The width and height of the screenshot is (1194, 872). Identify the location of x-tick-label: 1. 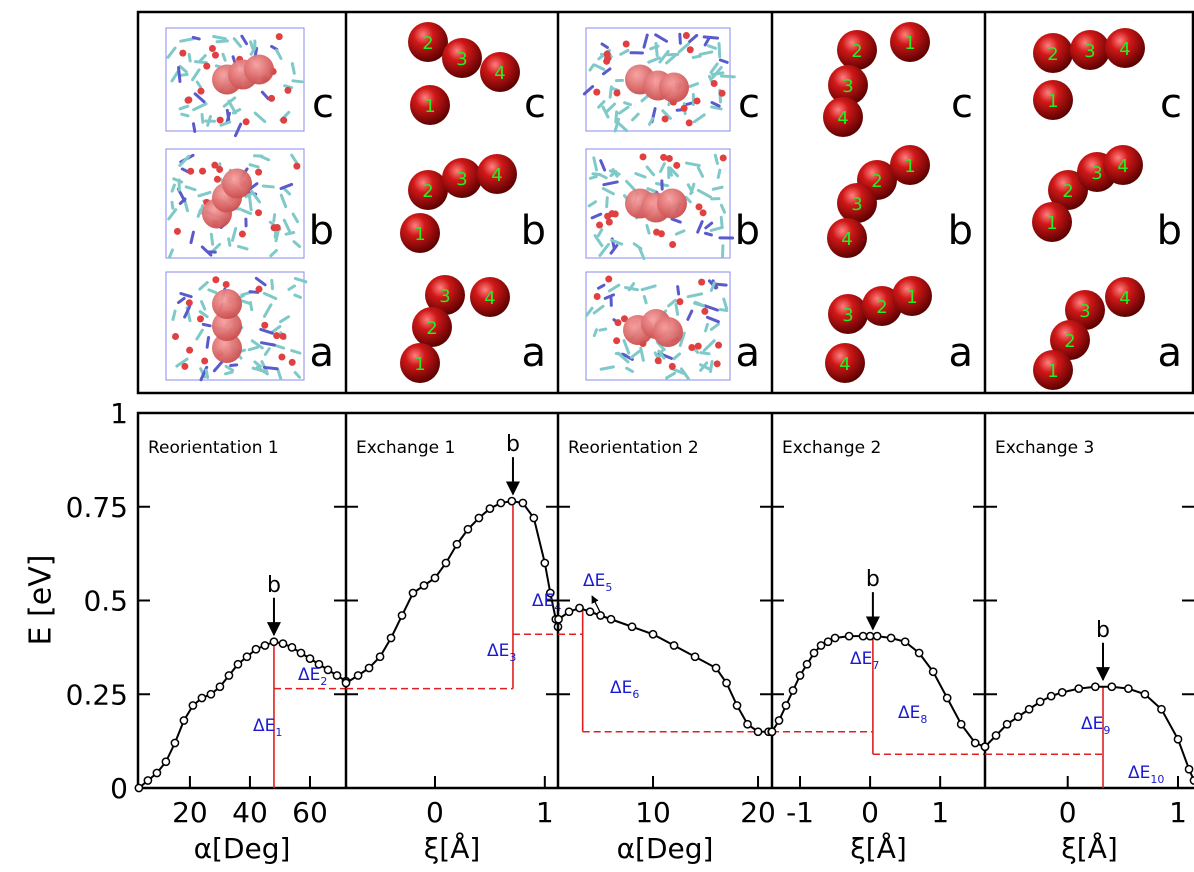
(545, 812).